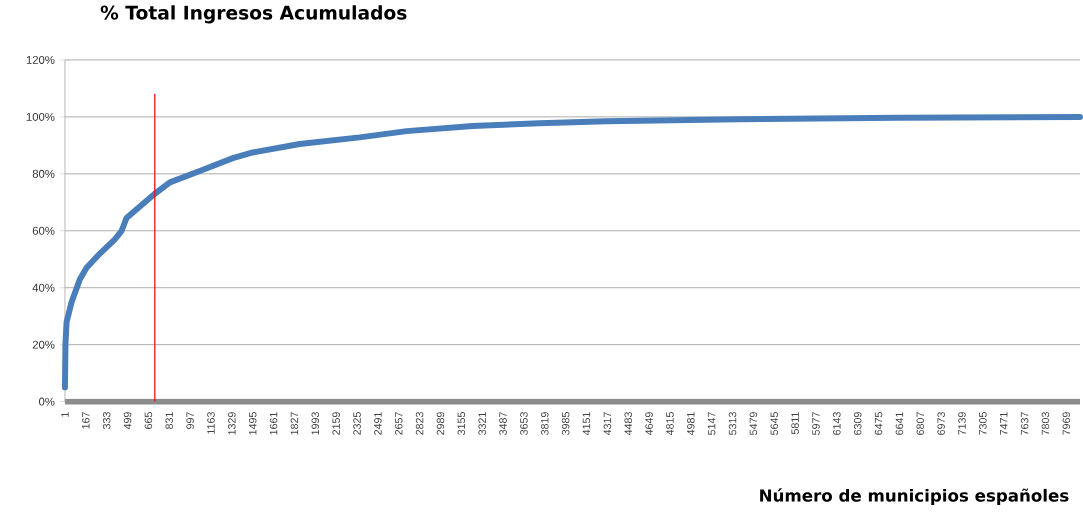 The height and width of the screenshot is (516, 1083). What do you see at coordinates (816, 424) in the screenshot?
I see `x-tick-label: 5977` at bounding box center [816, 424].